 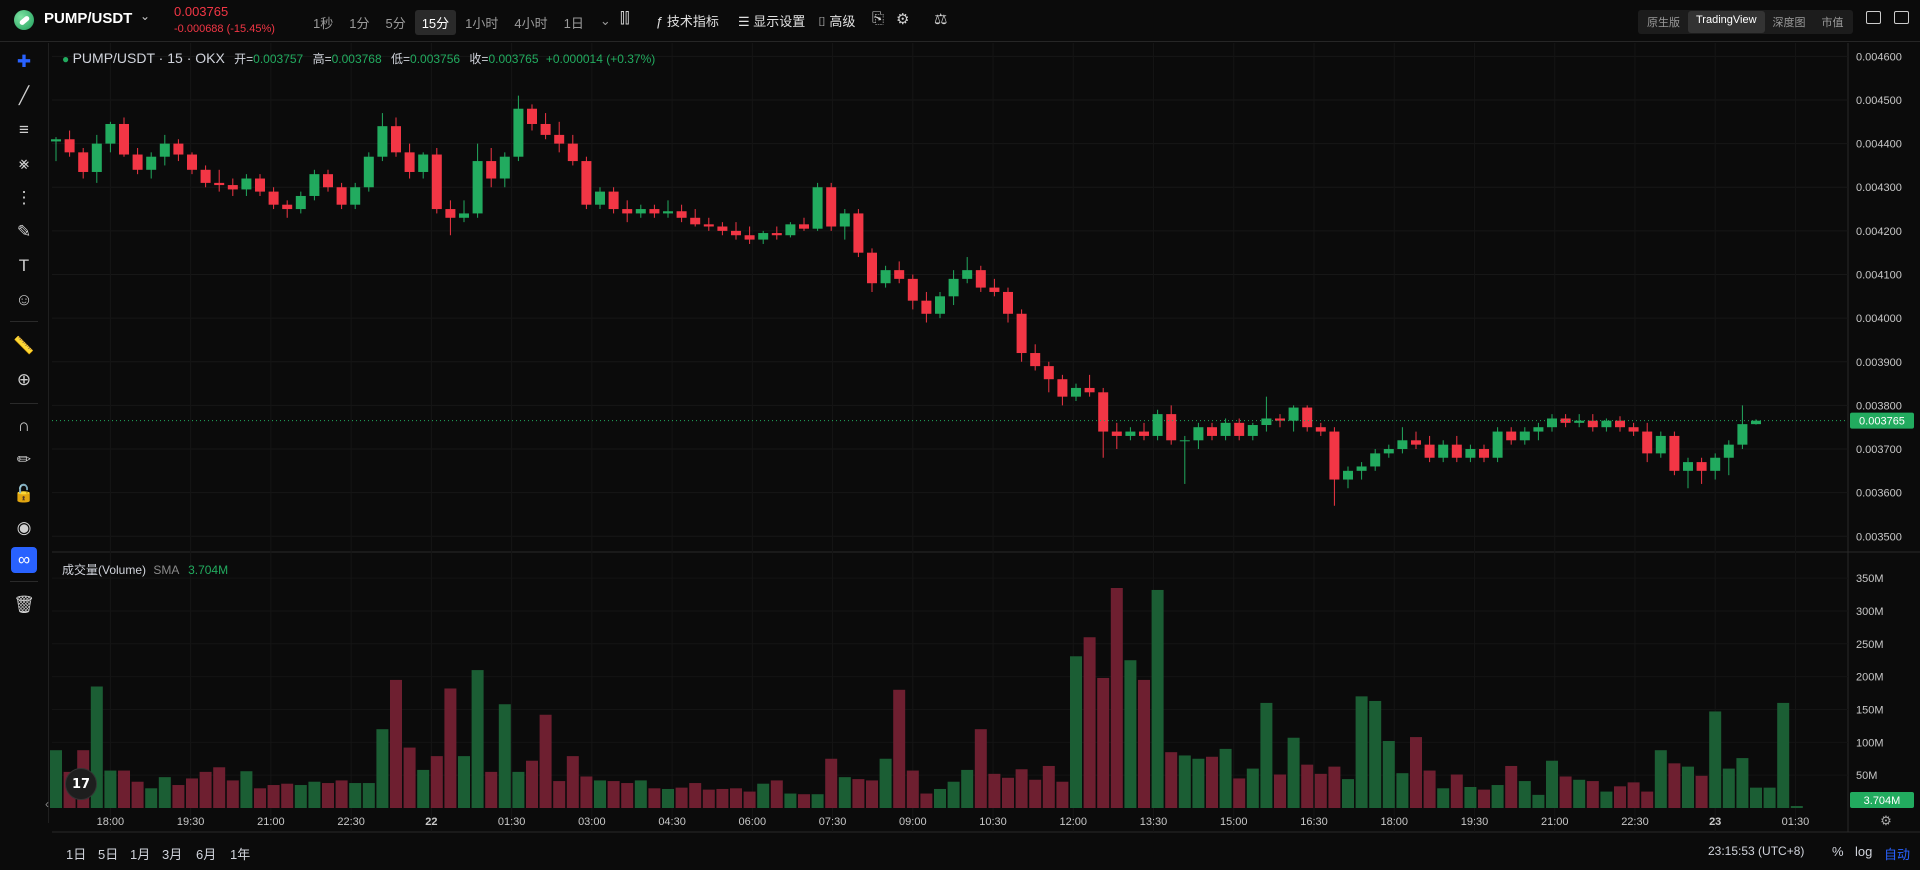 What do you see at coordinates (746, 21) in the screenshot?
I see `list-icon: ☰` at bounding box center [746, 21].